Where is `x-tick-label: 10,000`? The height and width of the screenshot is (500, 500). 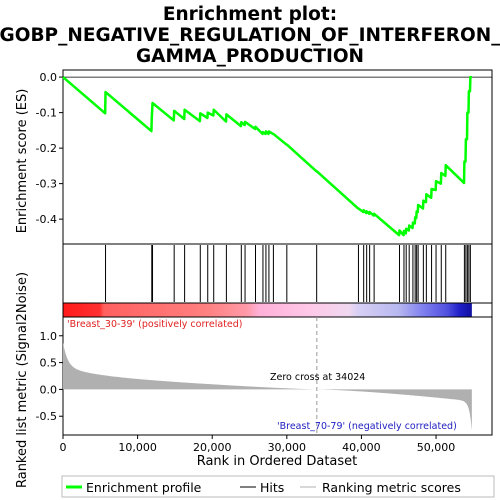
x-tick-label: 10,000 is located at coordinates (137, 447).